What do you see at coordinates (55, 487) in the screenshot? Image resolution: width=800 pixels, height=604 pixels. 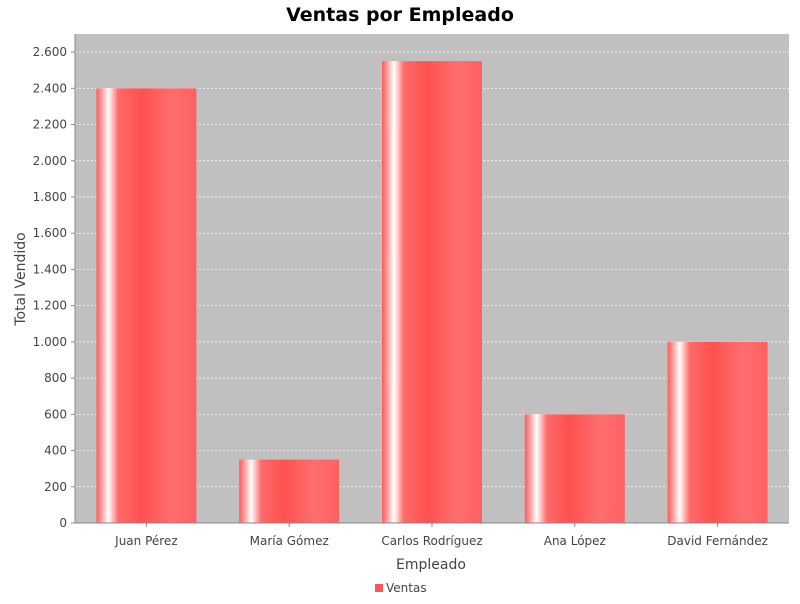 I see `y-tick-label: 200` at bounding box center [55, 487].